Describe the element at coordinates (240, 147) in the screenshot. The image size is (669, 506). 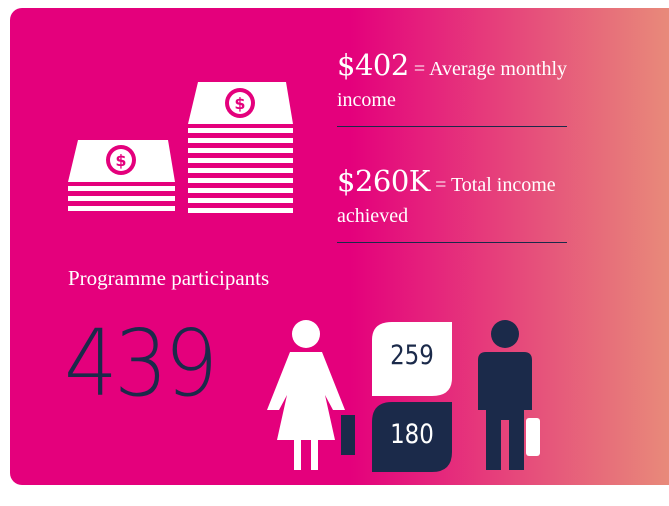
I see `money-right: $` at that location.